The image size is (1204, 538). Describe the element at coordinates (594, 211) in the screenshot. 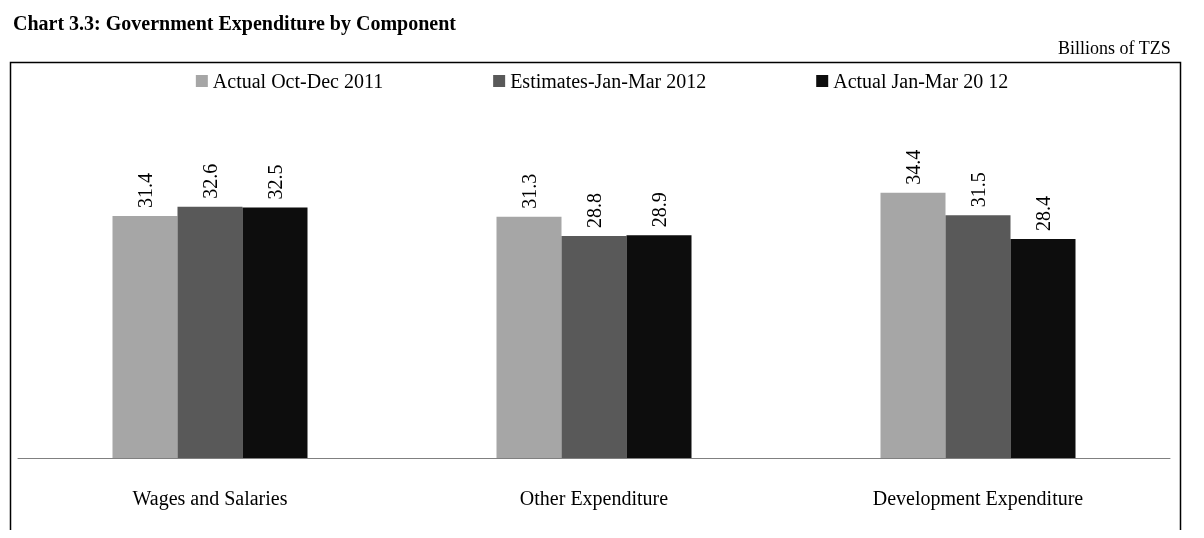

I see `data-label: 28.8` at that location.